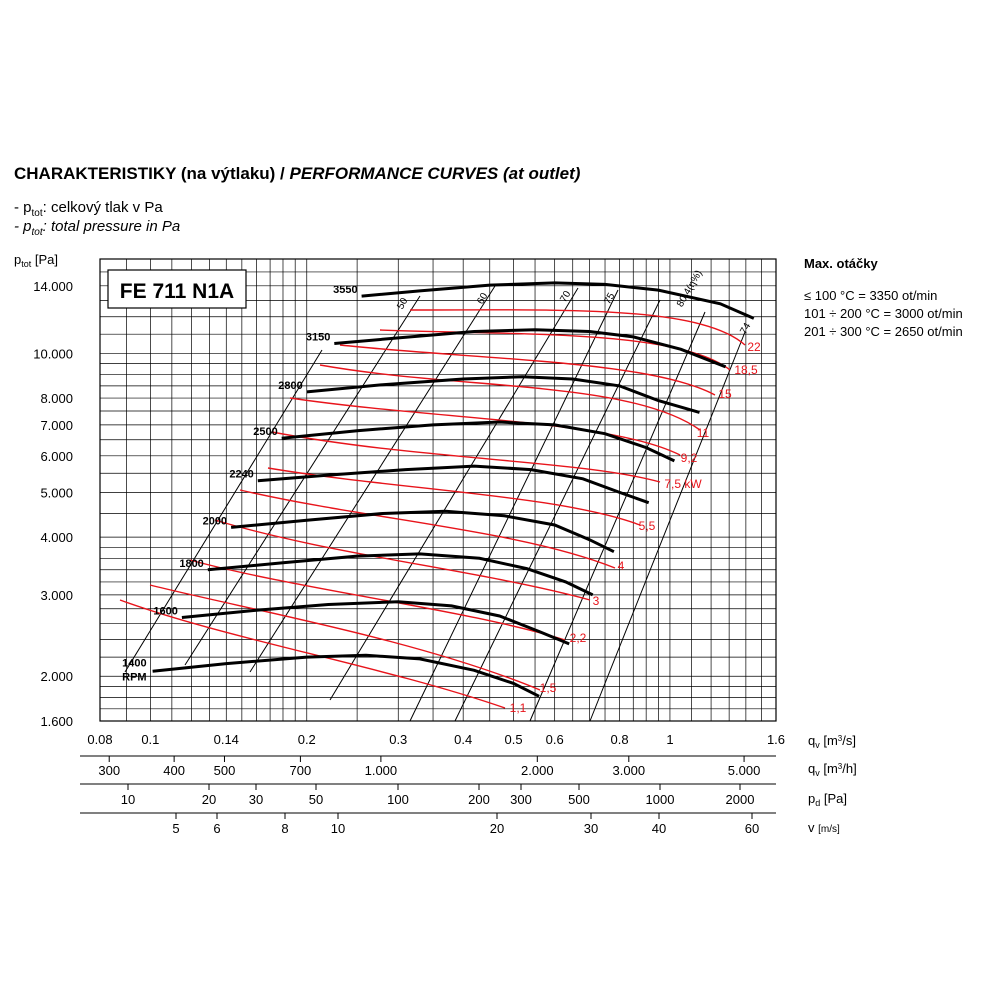 This screenshot has height=1000, width=1000. What do you see at coordinates (565, 297) in the screenshot?
I see `efficiency-label: 70` at bounding box center [565, 297].